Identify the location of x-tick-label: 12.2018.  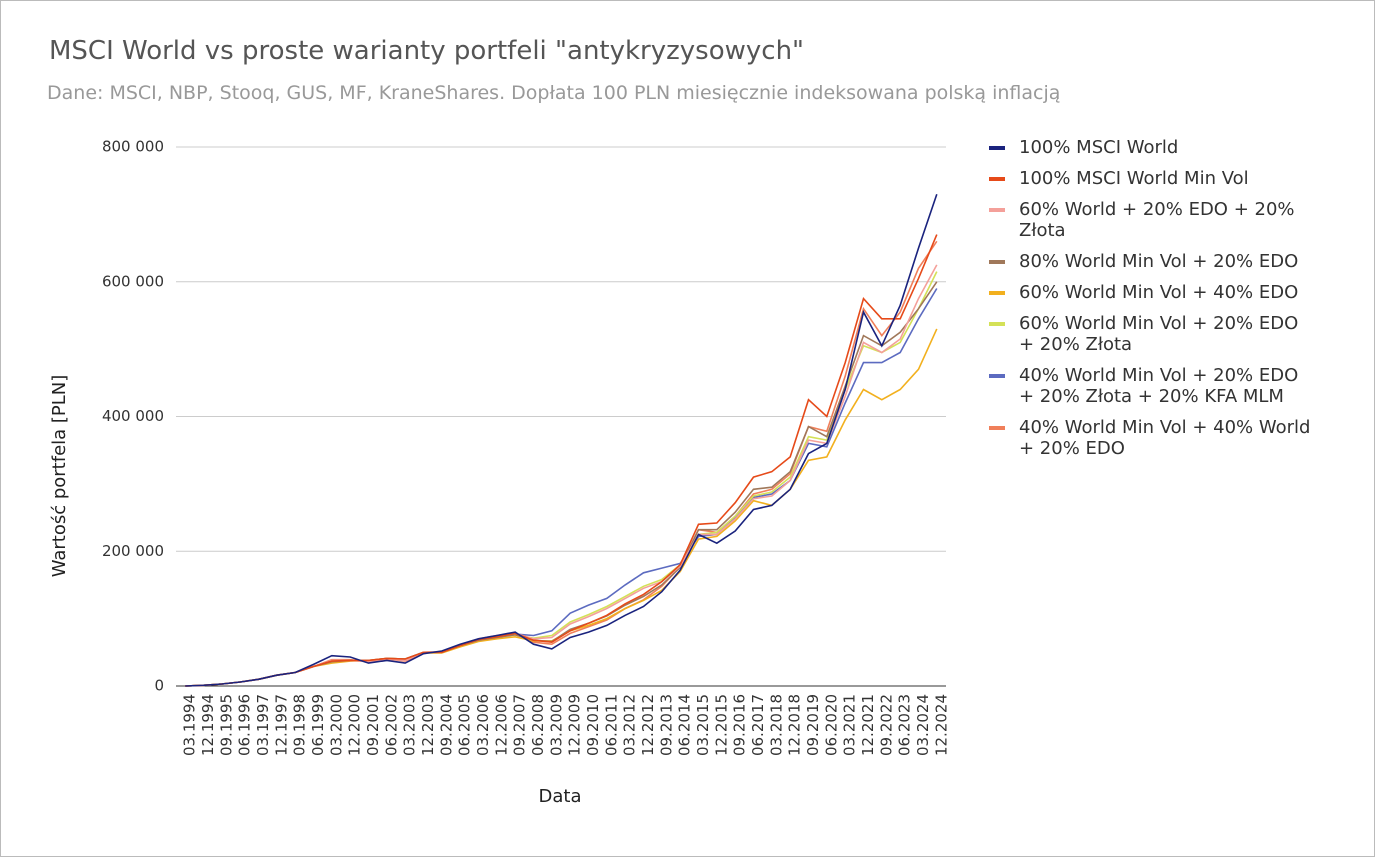
(795, 725).